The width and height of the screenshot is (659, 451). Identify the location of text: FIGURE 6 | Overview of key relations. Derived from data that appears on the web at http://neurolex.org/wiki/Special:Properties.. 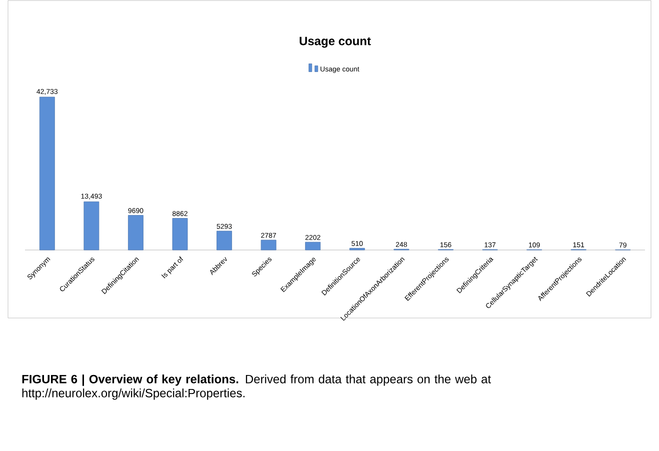
(256, 387).